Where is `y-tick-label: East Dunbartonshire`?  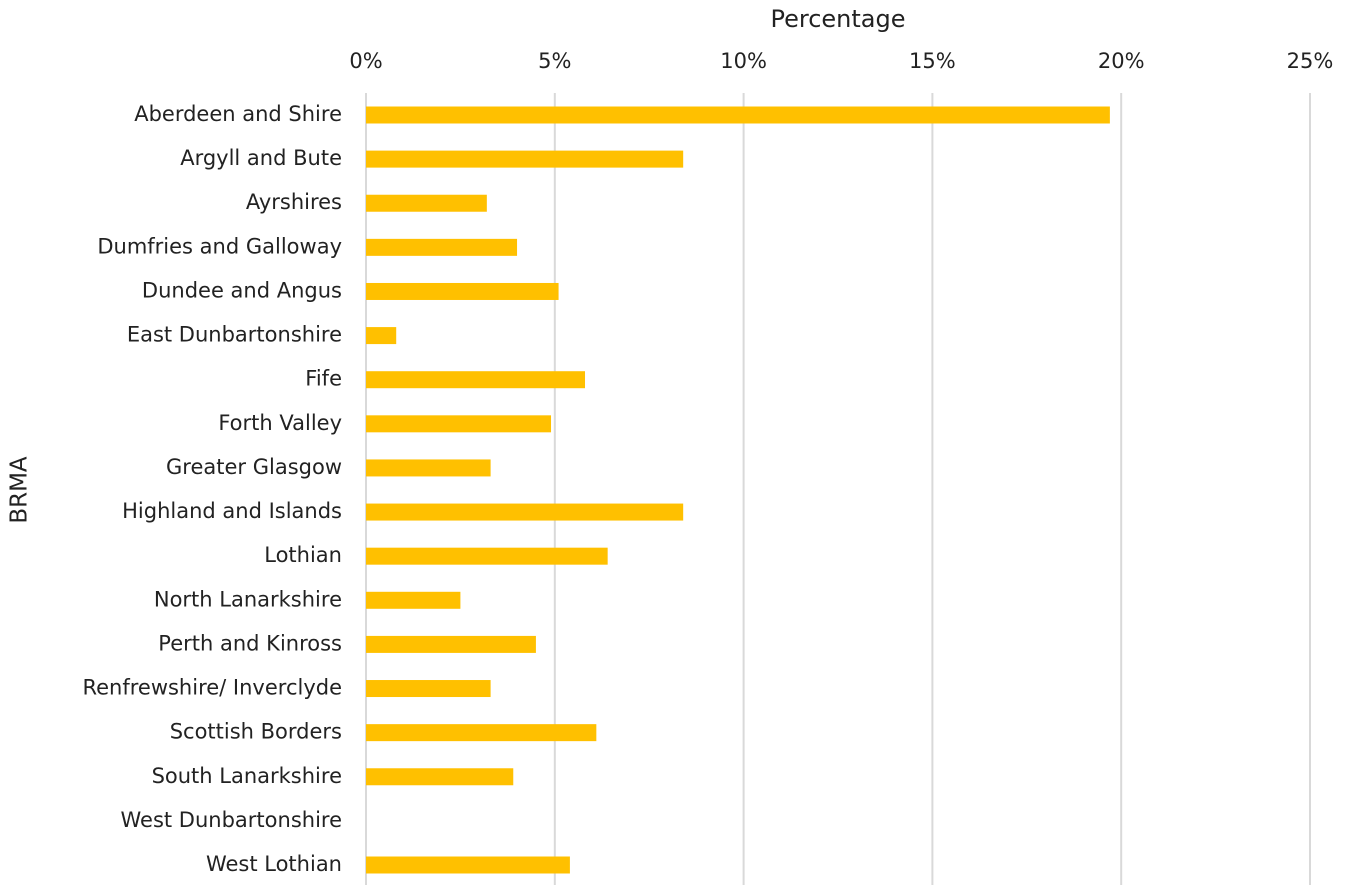
y-tick-label: East Dunbartonshire is located at coordinates (234, 335).